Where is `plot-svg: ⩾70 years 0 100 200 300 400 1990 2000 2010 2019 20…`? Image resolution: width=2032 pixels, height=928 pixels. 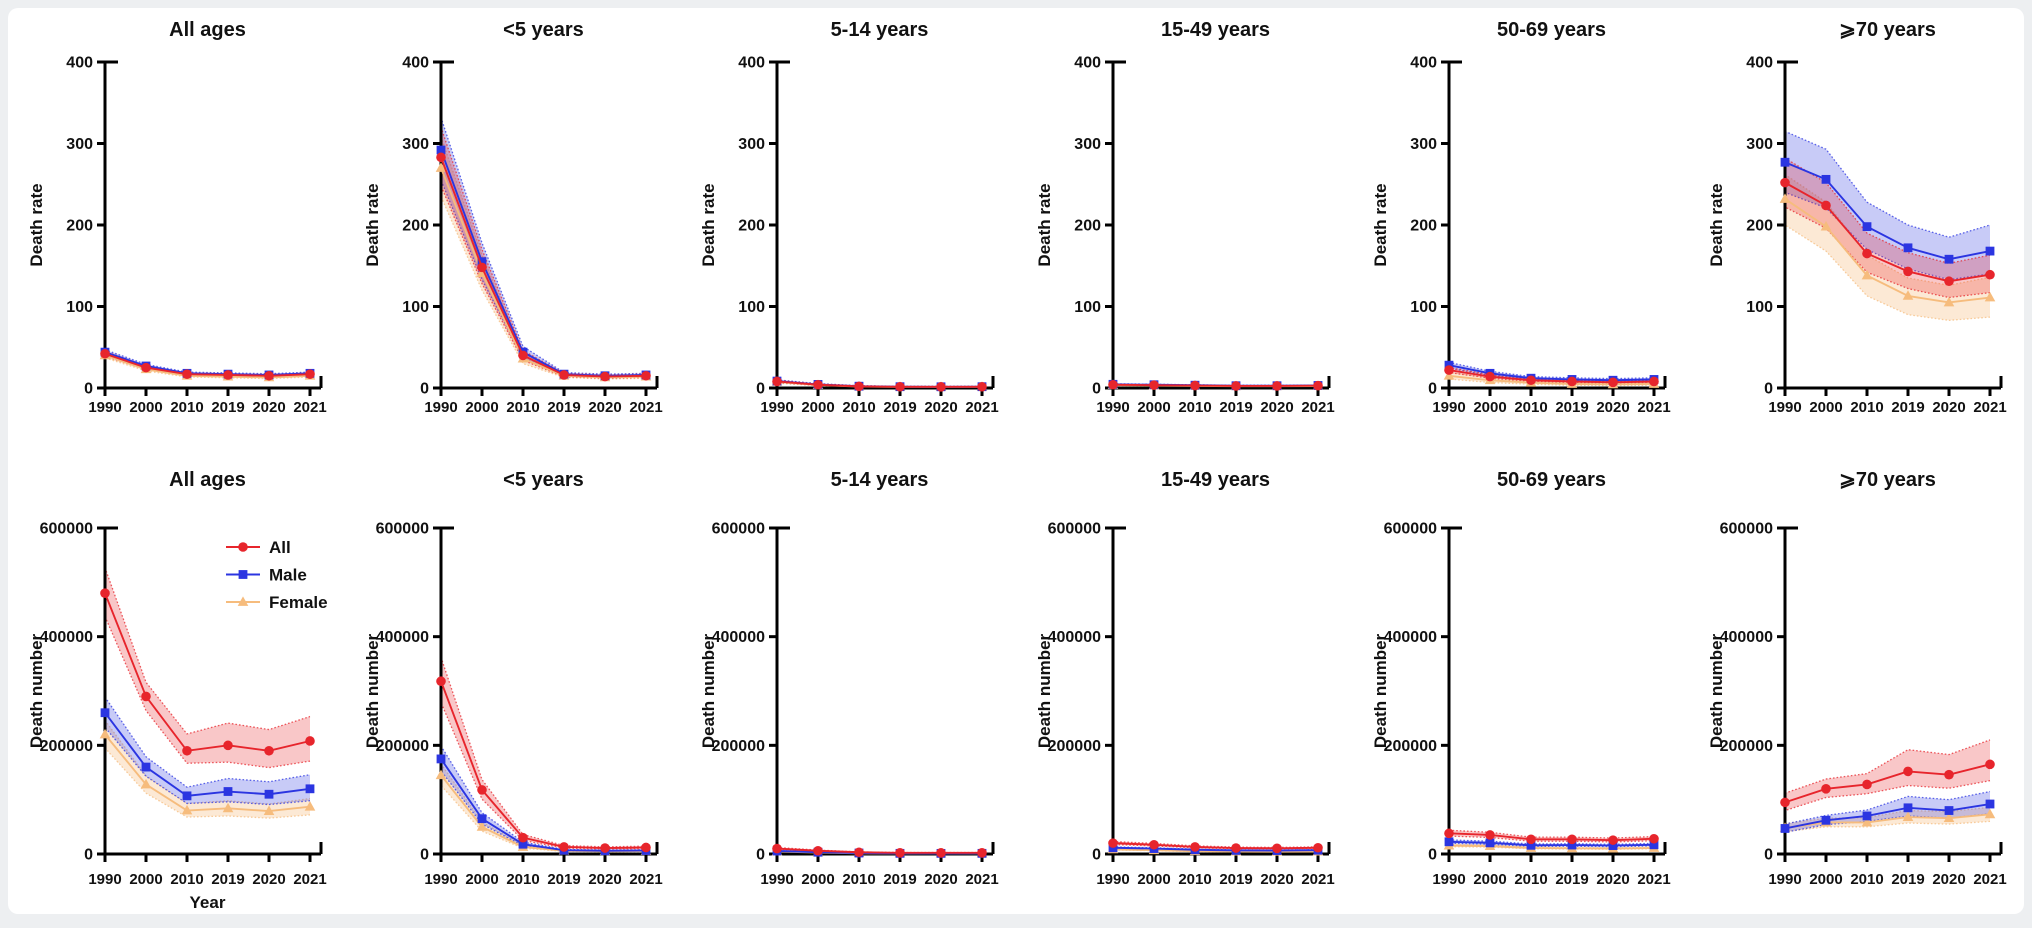
plot-svg: ⩾70 years 0 100 200 300 400 1990 2000 2010 2019 20… is located at coordinates (1857, 217).